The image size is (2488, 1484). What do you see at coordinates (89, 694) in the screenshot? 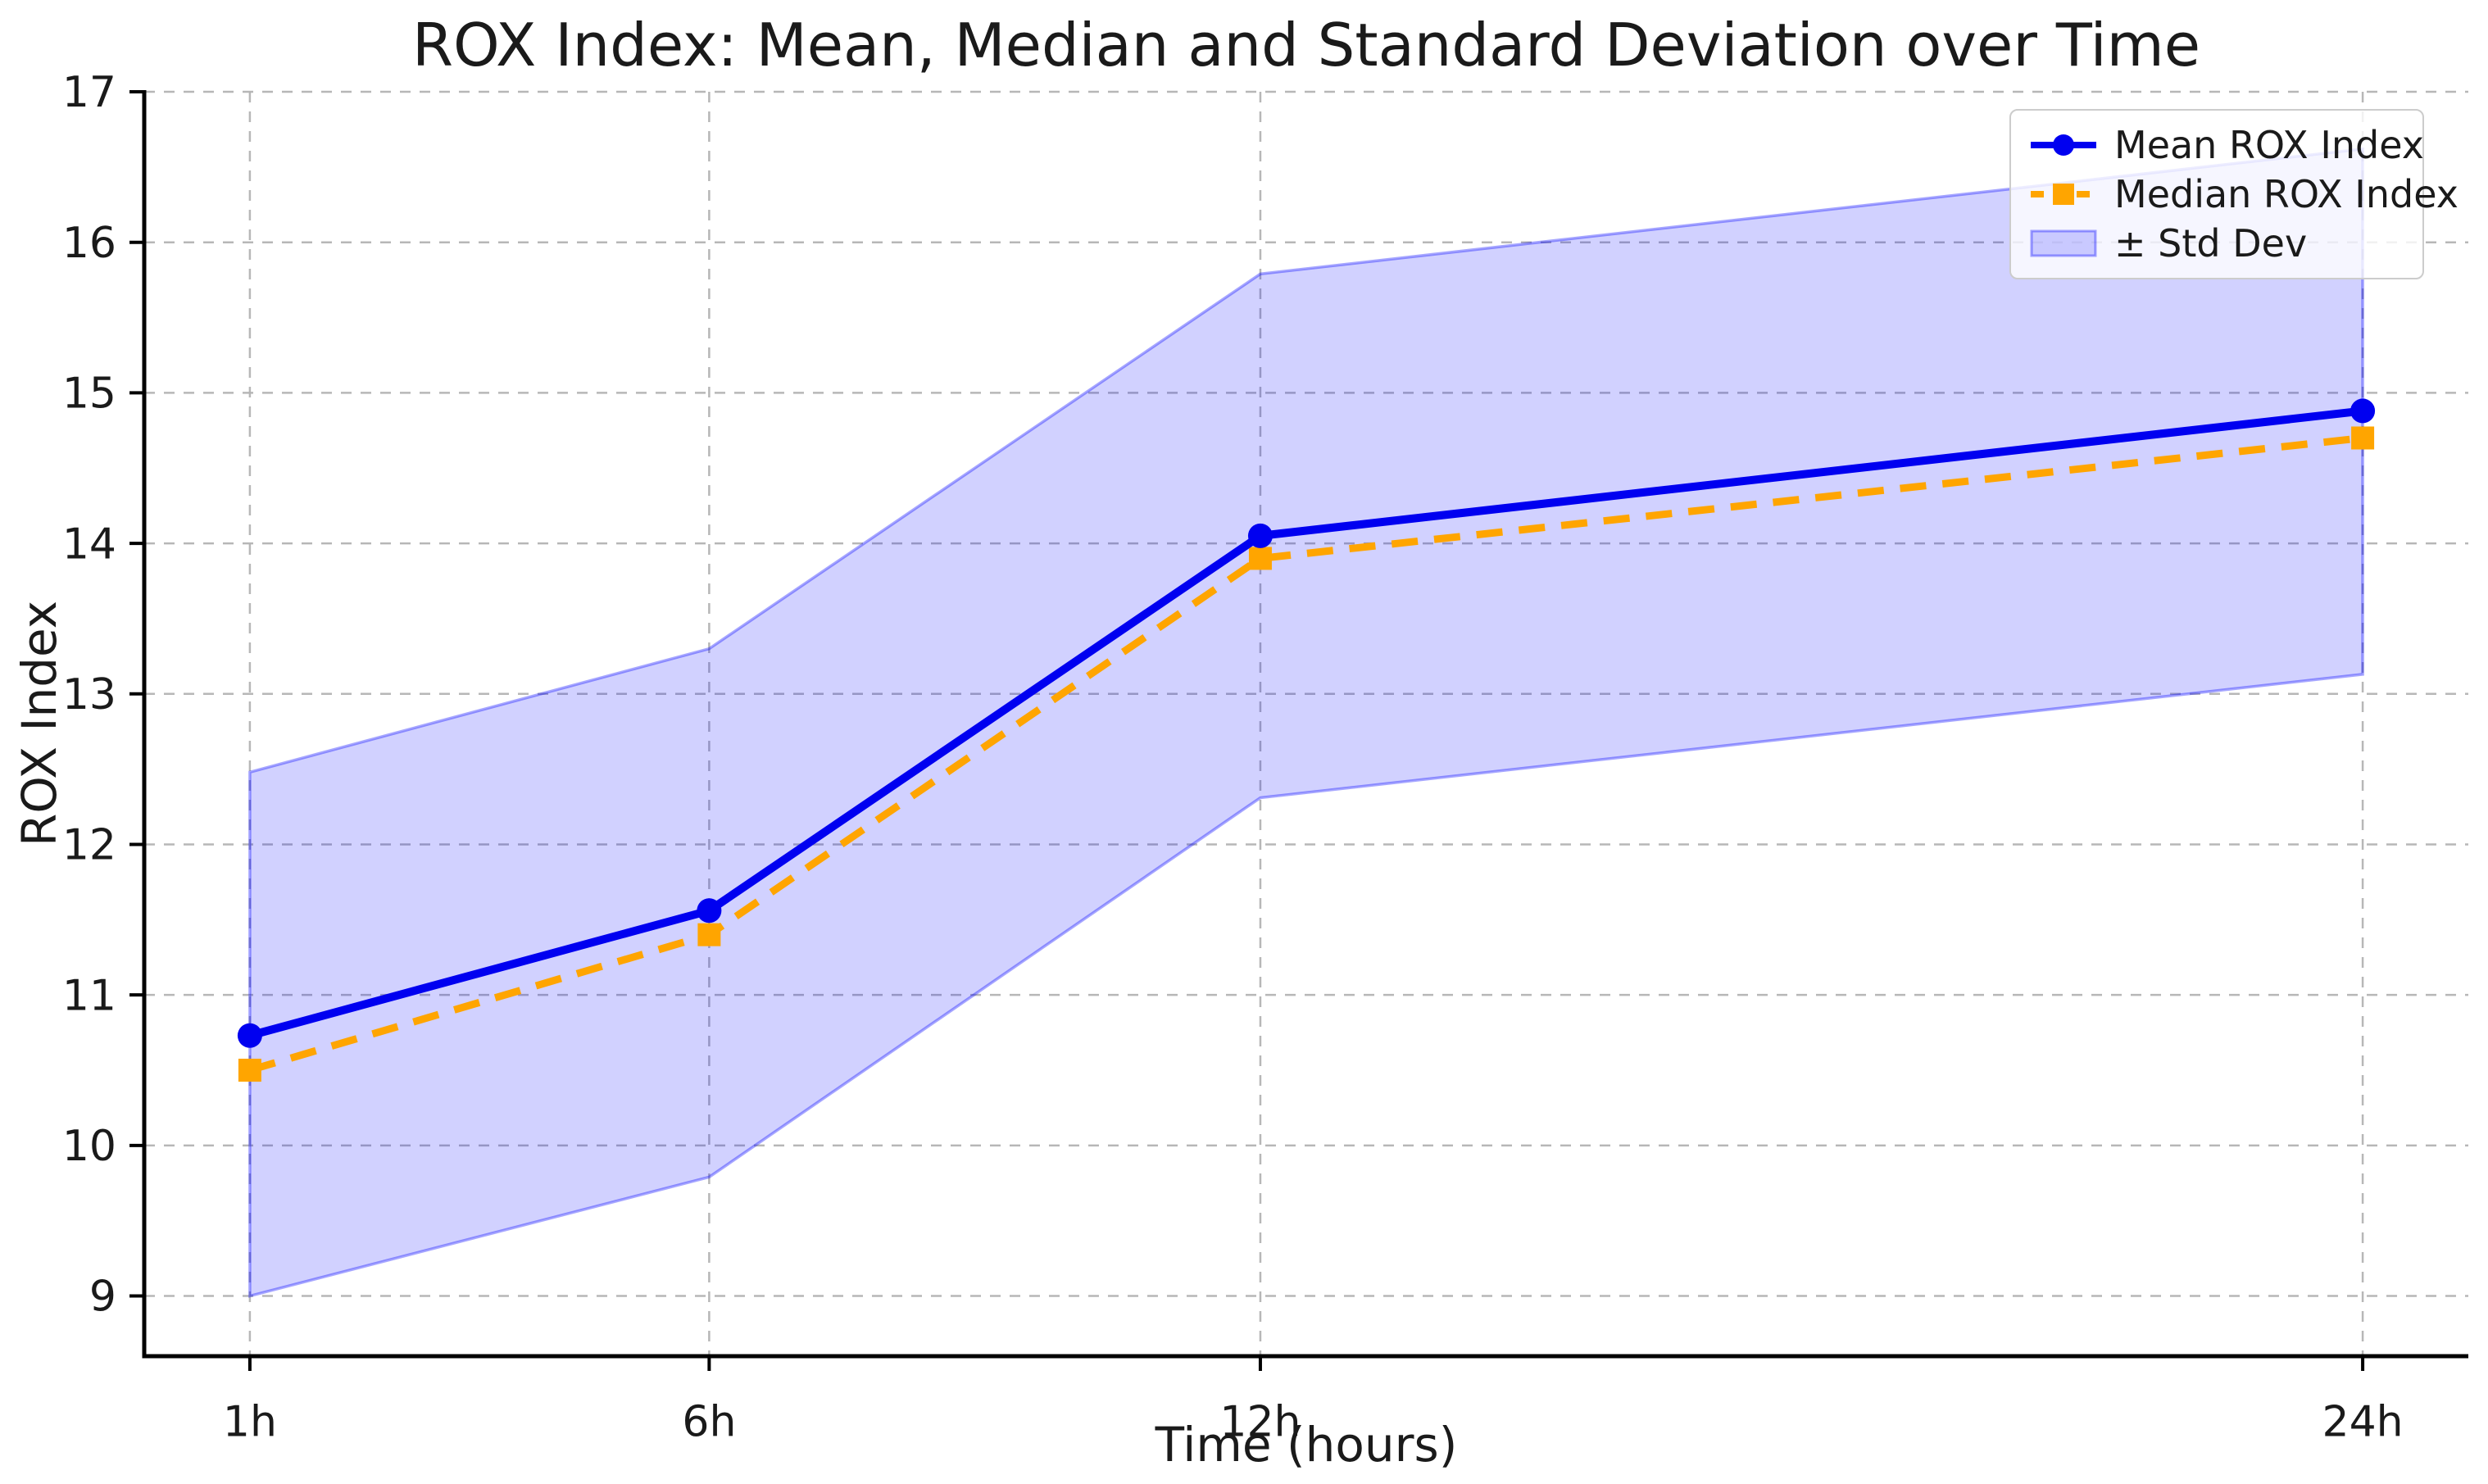
I see `y-tick-label: 13` at bounding box center [89, 694].